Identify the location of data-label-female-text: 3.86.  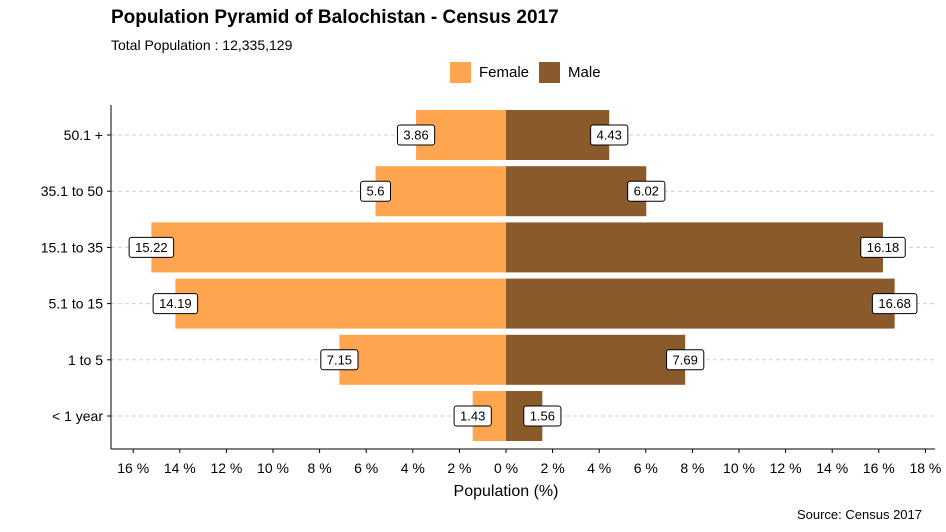
(415, 135).